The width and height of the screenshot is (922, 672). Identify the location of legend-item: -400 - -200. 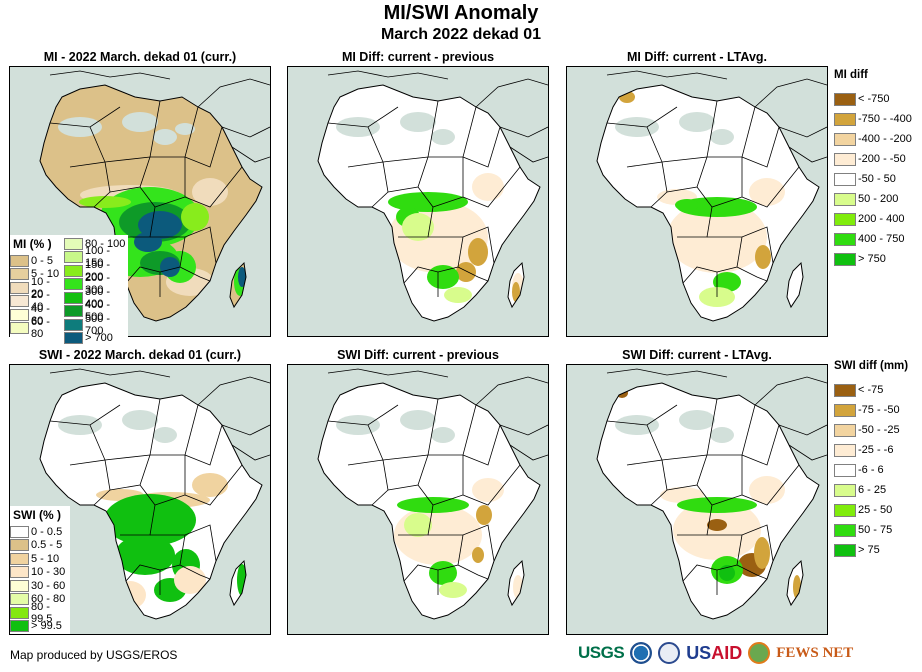
(873, 139).